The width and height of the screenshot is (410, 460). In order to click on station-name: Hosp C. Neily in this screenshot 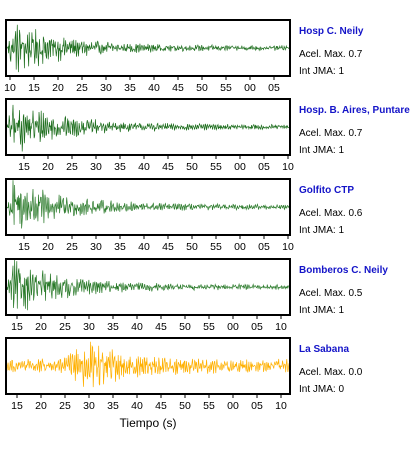, I will do `click(331, 31)`.